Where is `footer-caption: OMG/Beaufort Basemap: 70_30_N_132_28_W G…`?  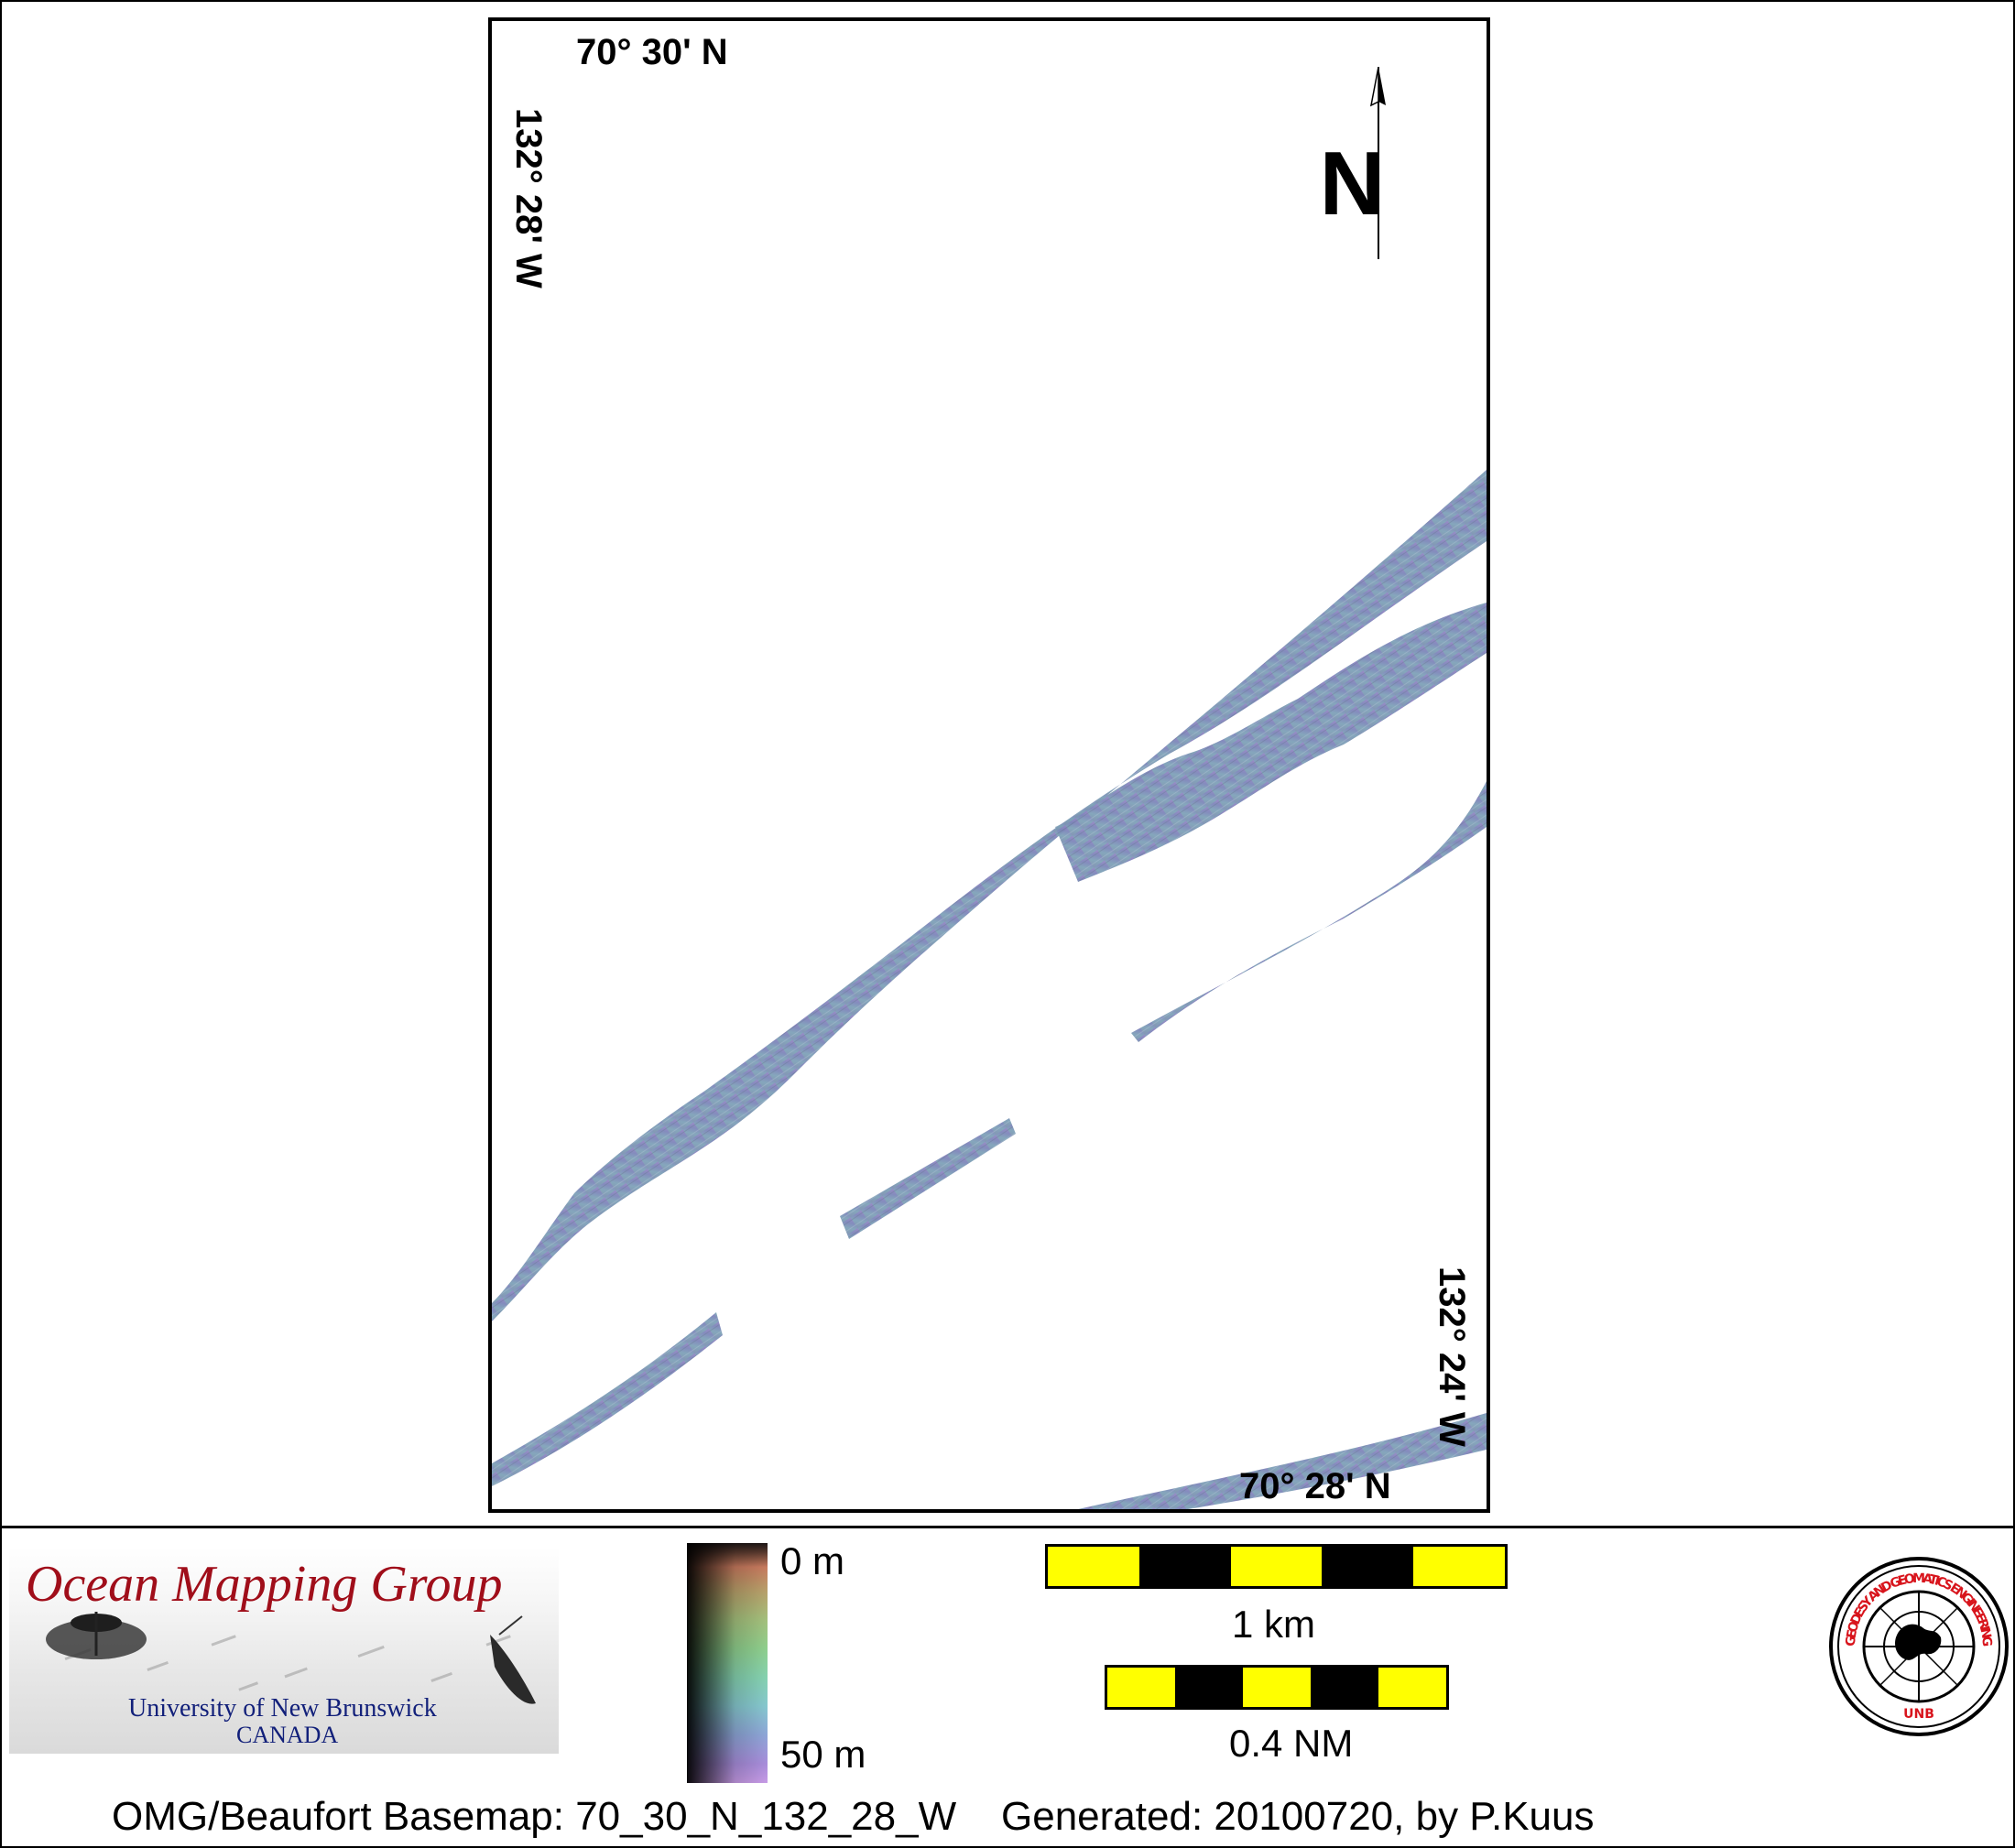
footer-caption: OMG/Beaufort Basemap: 70_30_N_132_28_W G… is located at coordinates (853, 1817).